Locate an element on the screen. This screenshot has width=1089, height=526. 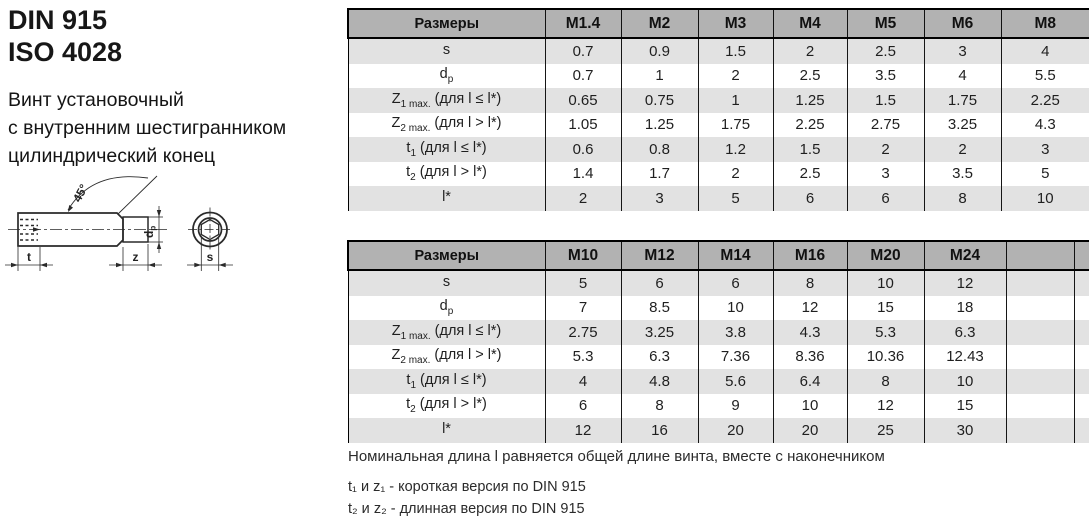
point-length-label: z is located at coordinates (136, 257).